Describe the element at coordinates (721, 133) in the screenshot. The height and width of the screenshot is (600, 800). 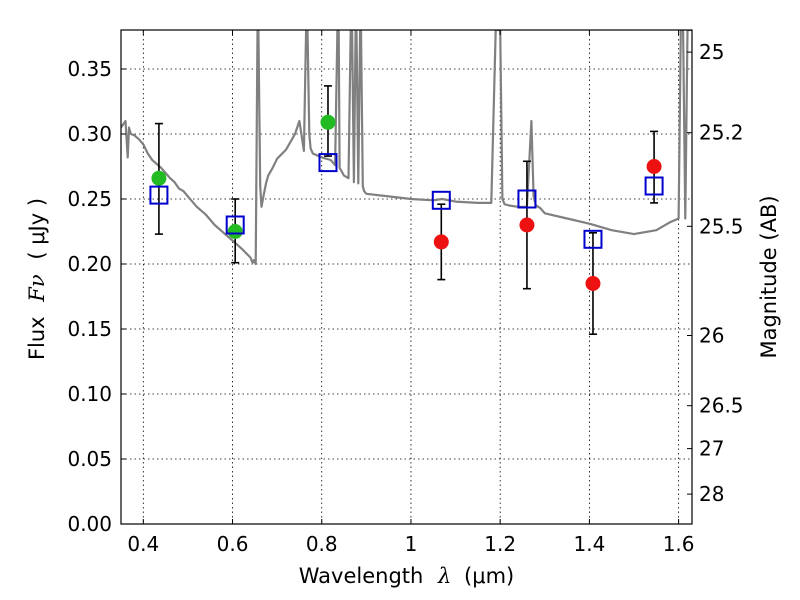
I see `mag-tick-label-1: 25.2` at that location.